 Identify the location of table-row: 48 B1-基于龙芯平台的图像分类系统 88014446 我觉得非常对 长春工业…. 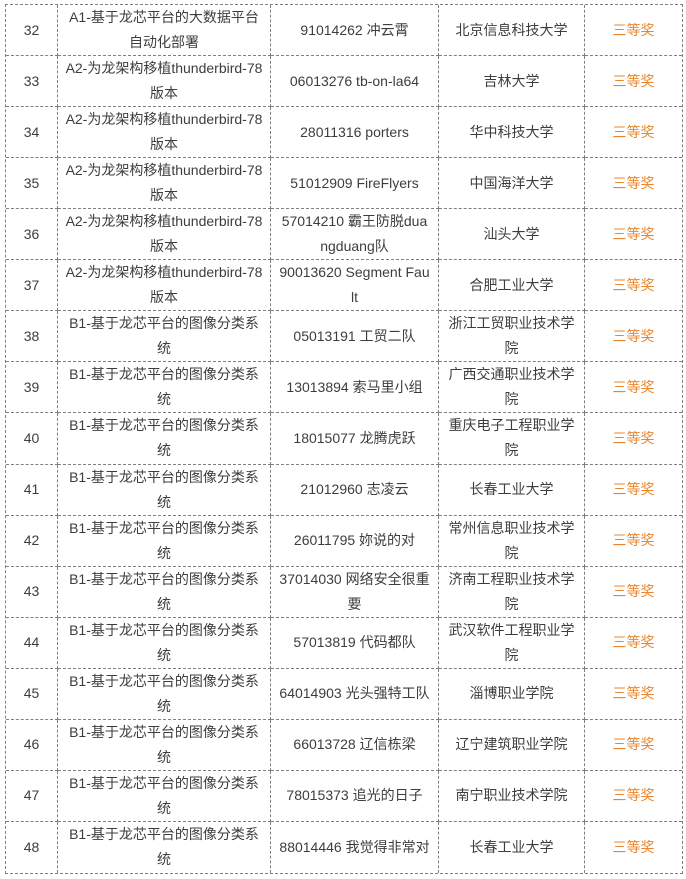
(344, 847).